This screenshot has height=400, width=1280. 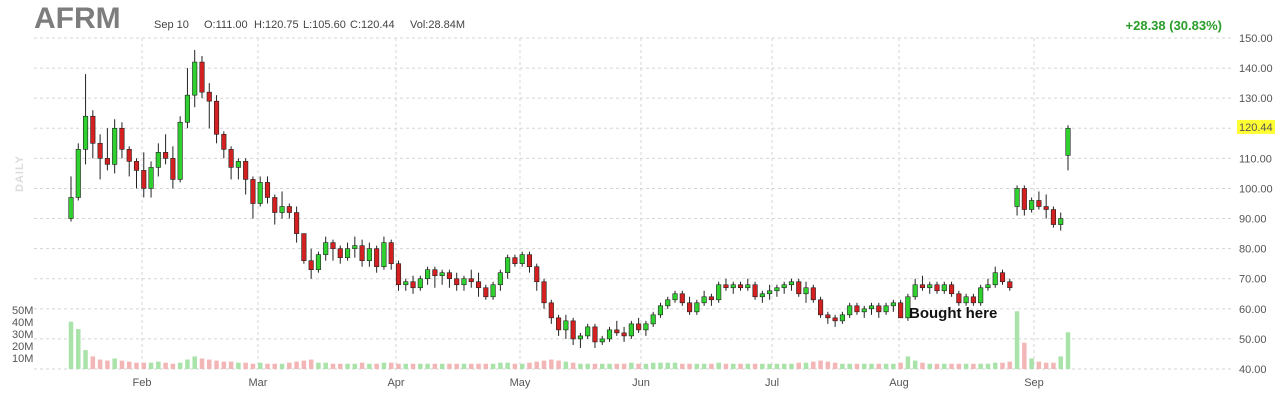 What do you see at coordinates (1256, 126) in the screenshot?
I see `last-price-highlight` at bounding box center [1256, 126].